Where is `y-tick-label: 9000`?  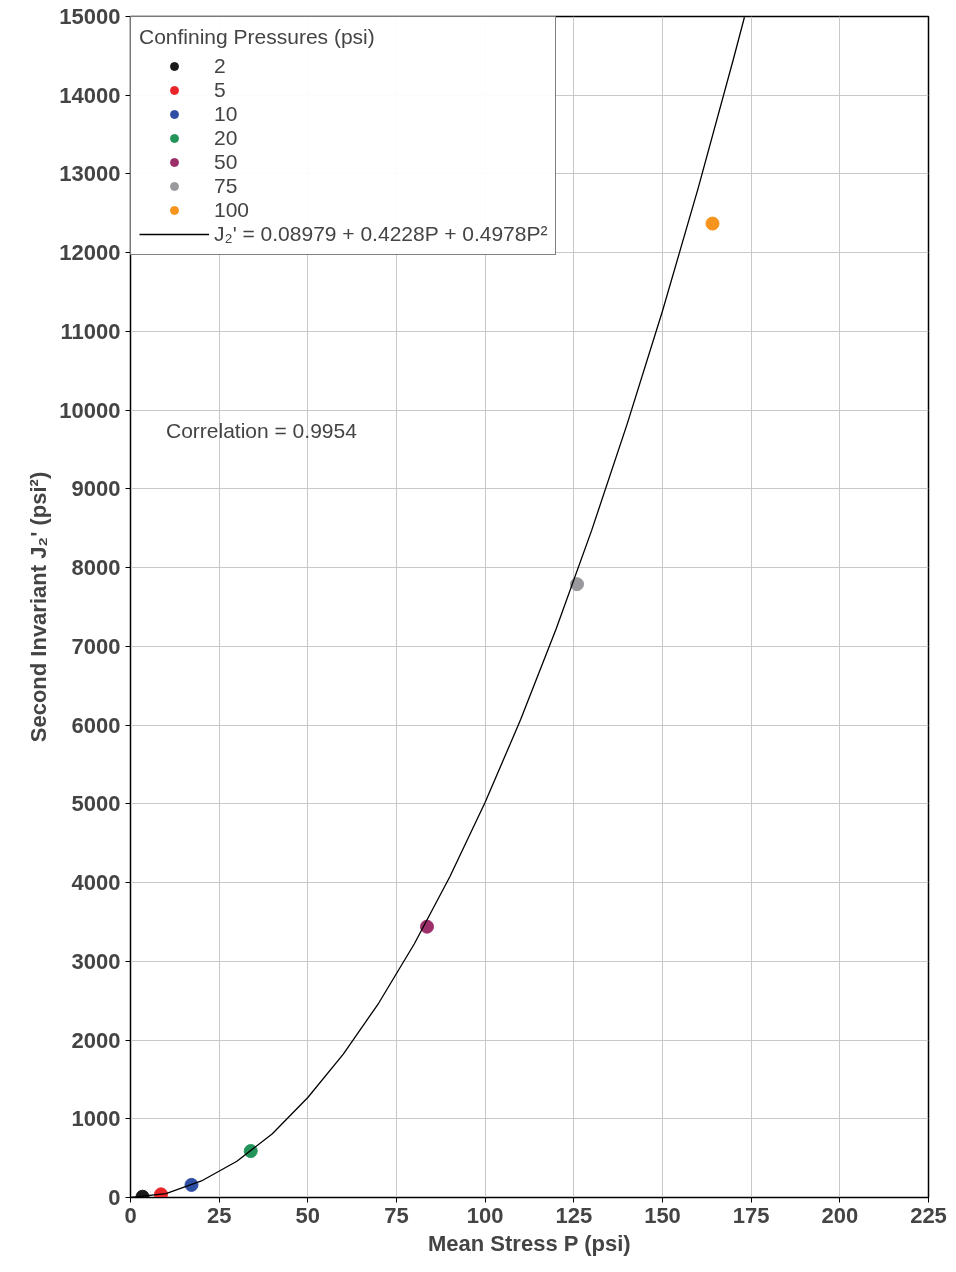 y-tick-label: 9000 is located at coordinates (96, 489).